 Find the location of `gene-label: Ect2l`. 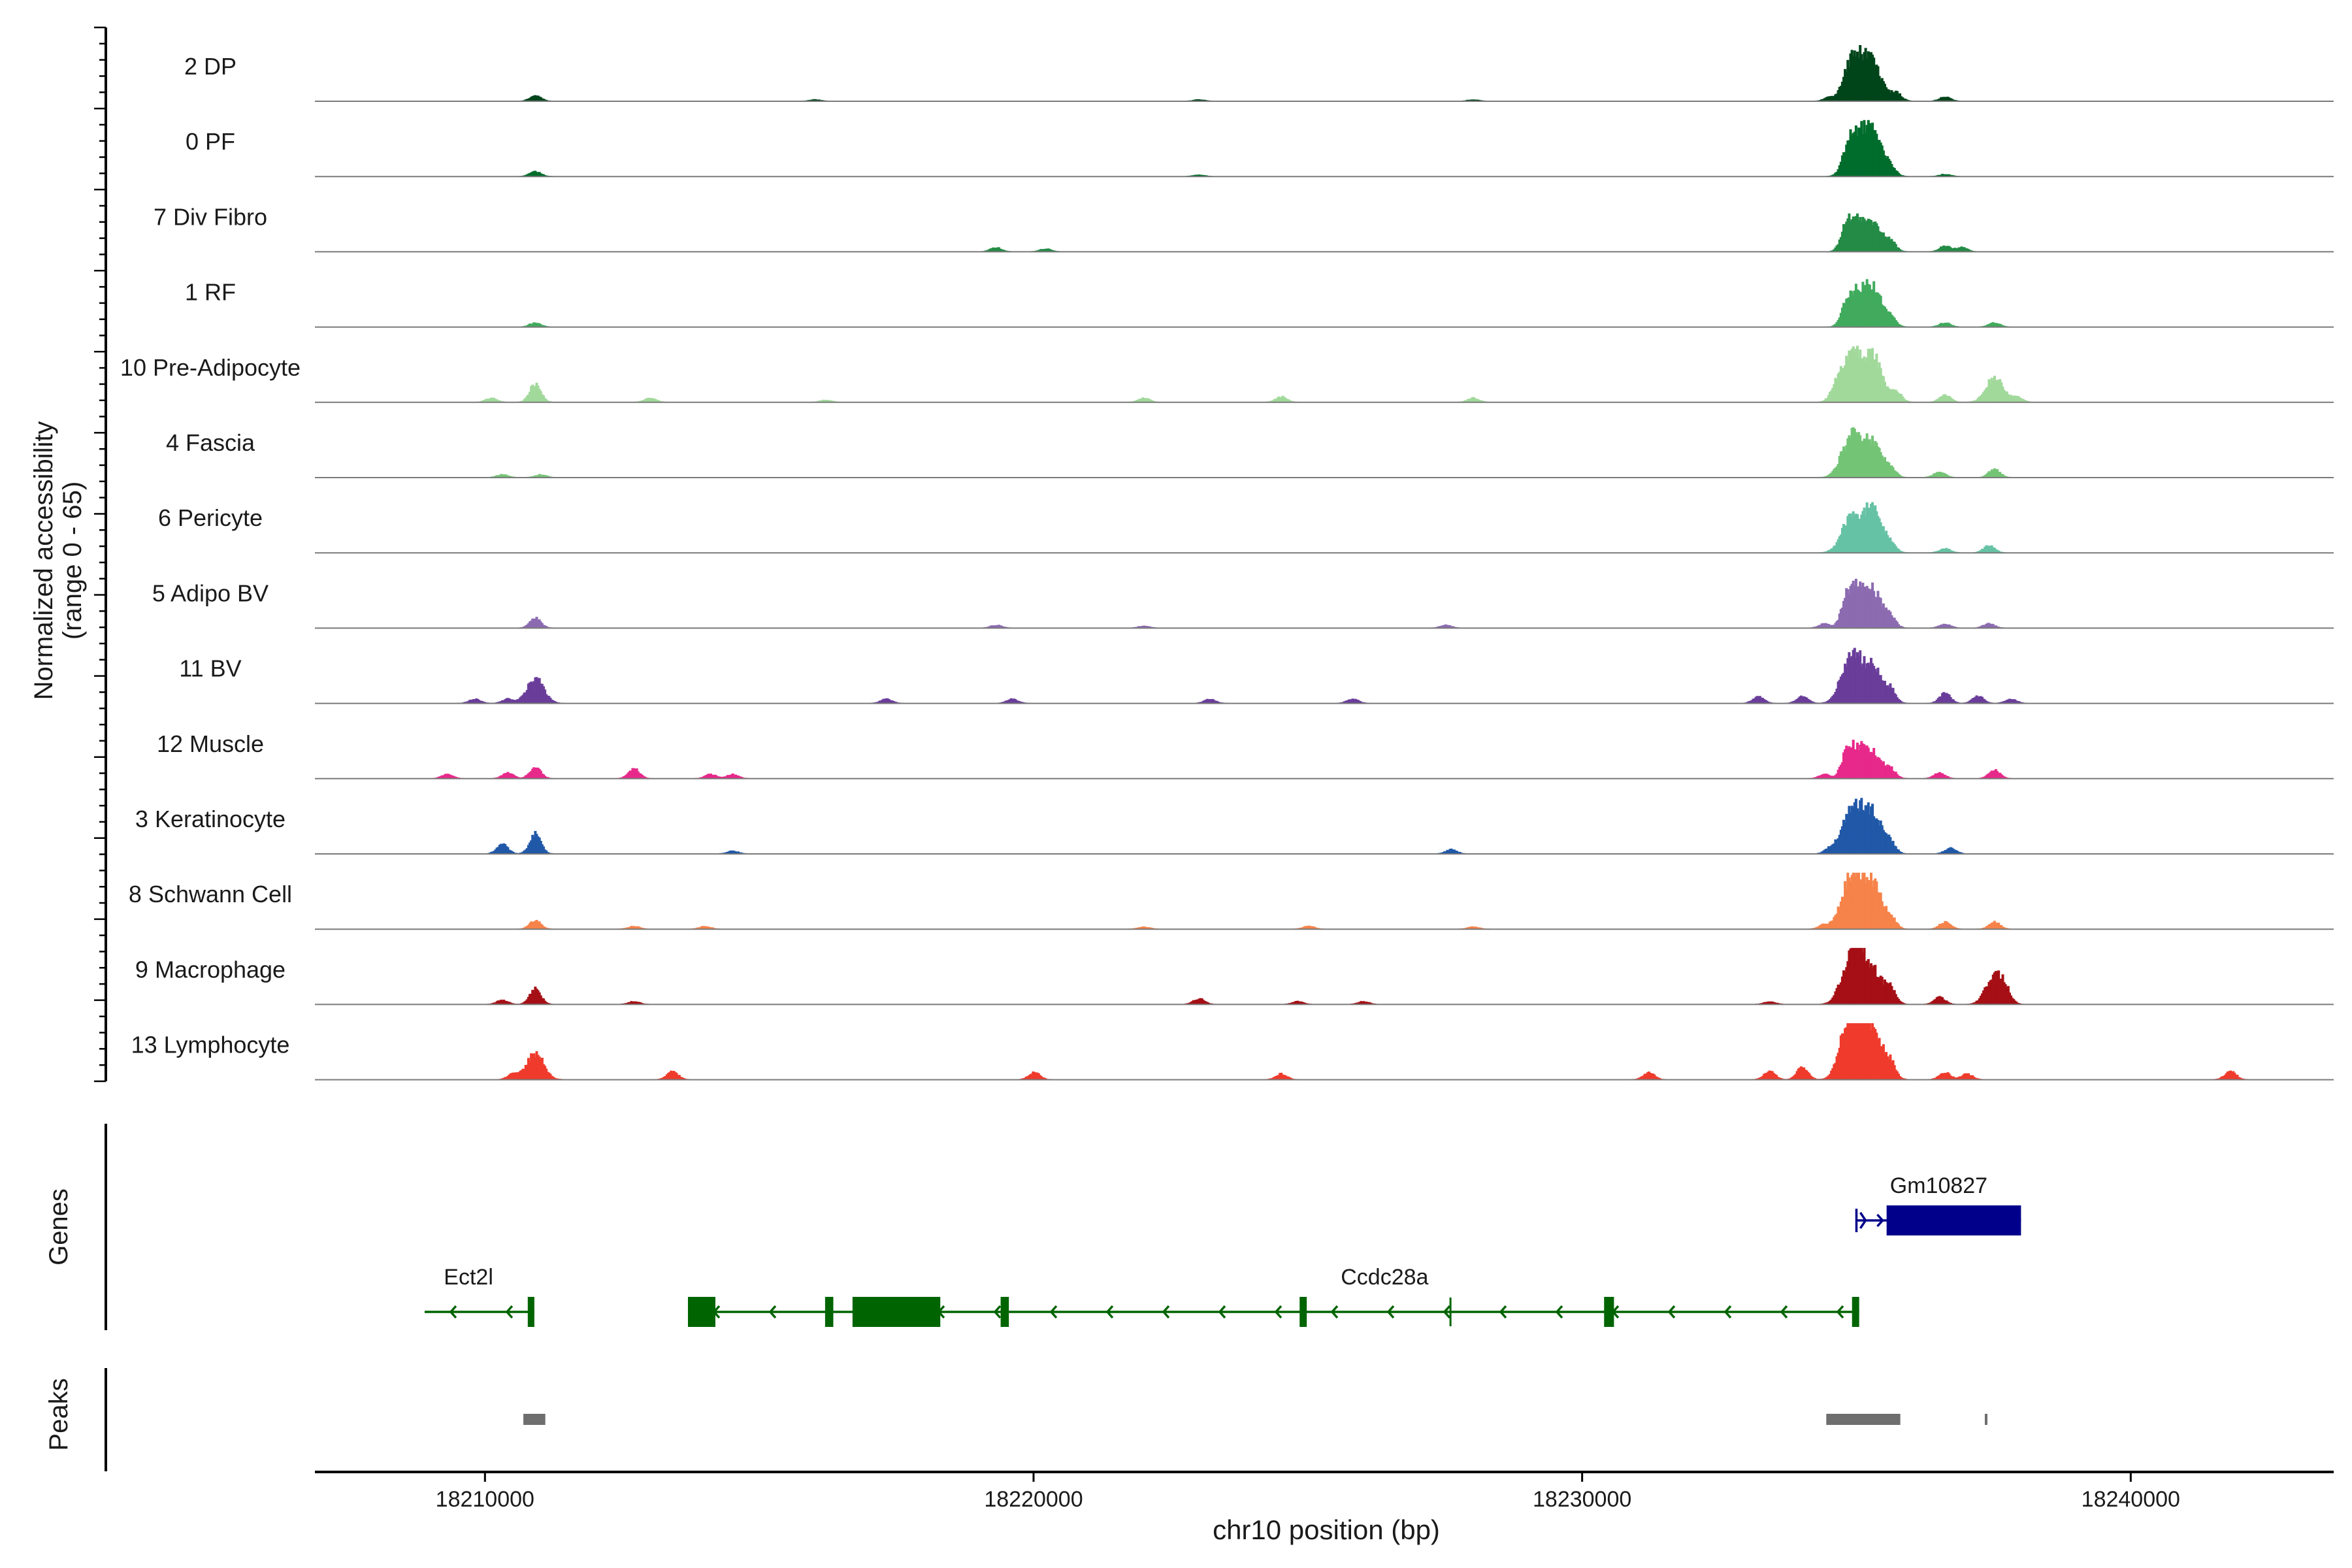

gene-label: Ect2l is located at coordinates (468, 1277).